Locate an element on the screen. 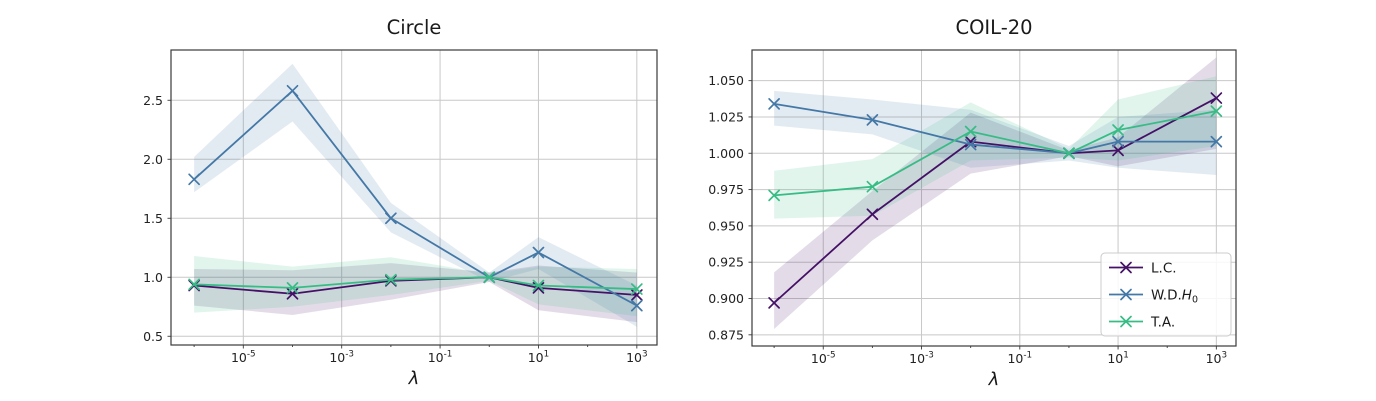 This screenshot has width=1376, height=401. legend-entry-lc: L.C. is located at coordinates (1143, 268).